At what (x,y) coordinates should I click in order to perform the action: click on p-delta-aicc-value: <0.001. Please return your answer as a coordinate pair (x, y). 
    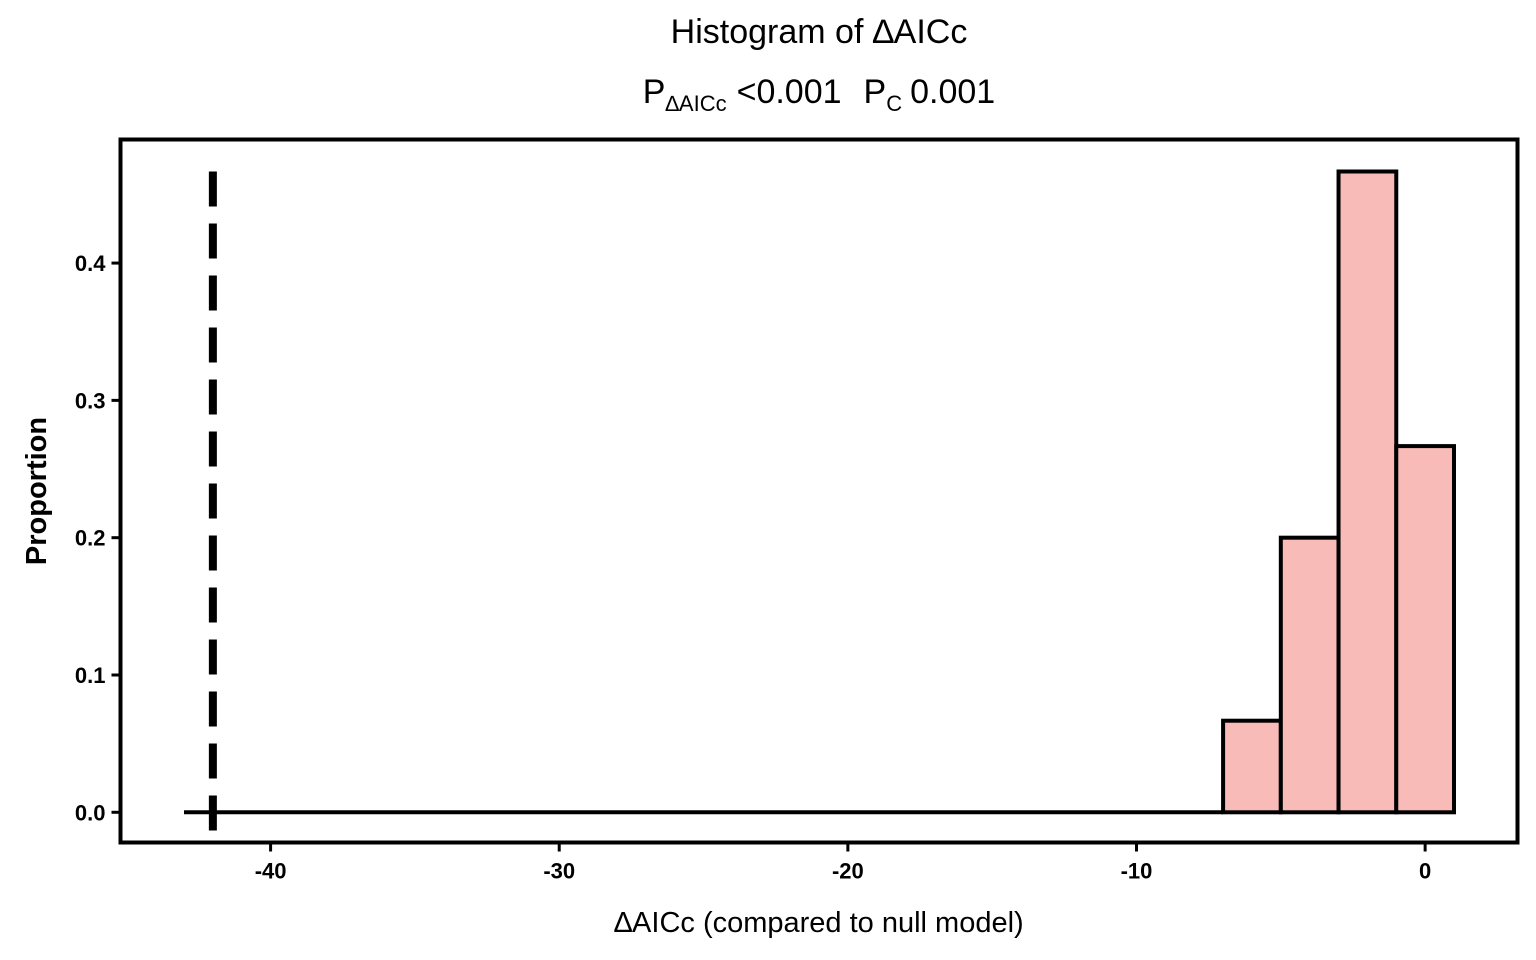
    Looking at the image, I should click on (789, 92).